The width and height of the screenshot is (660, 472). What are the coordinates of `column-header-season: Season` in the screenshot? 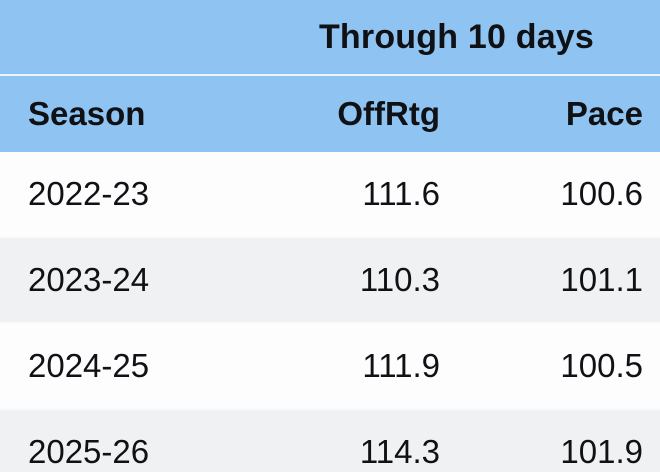 It's located at (87, 113).